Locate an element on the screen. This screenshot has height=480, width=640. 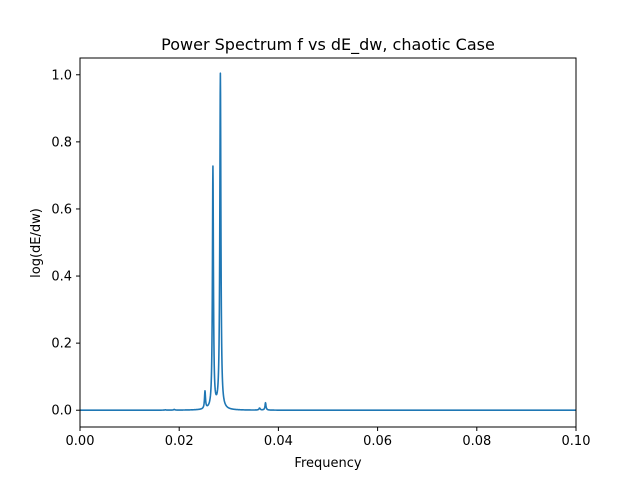
x-tick-label: 0.04 is located at coordinates (278, 441).